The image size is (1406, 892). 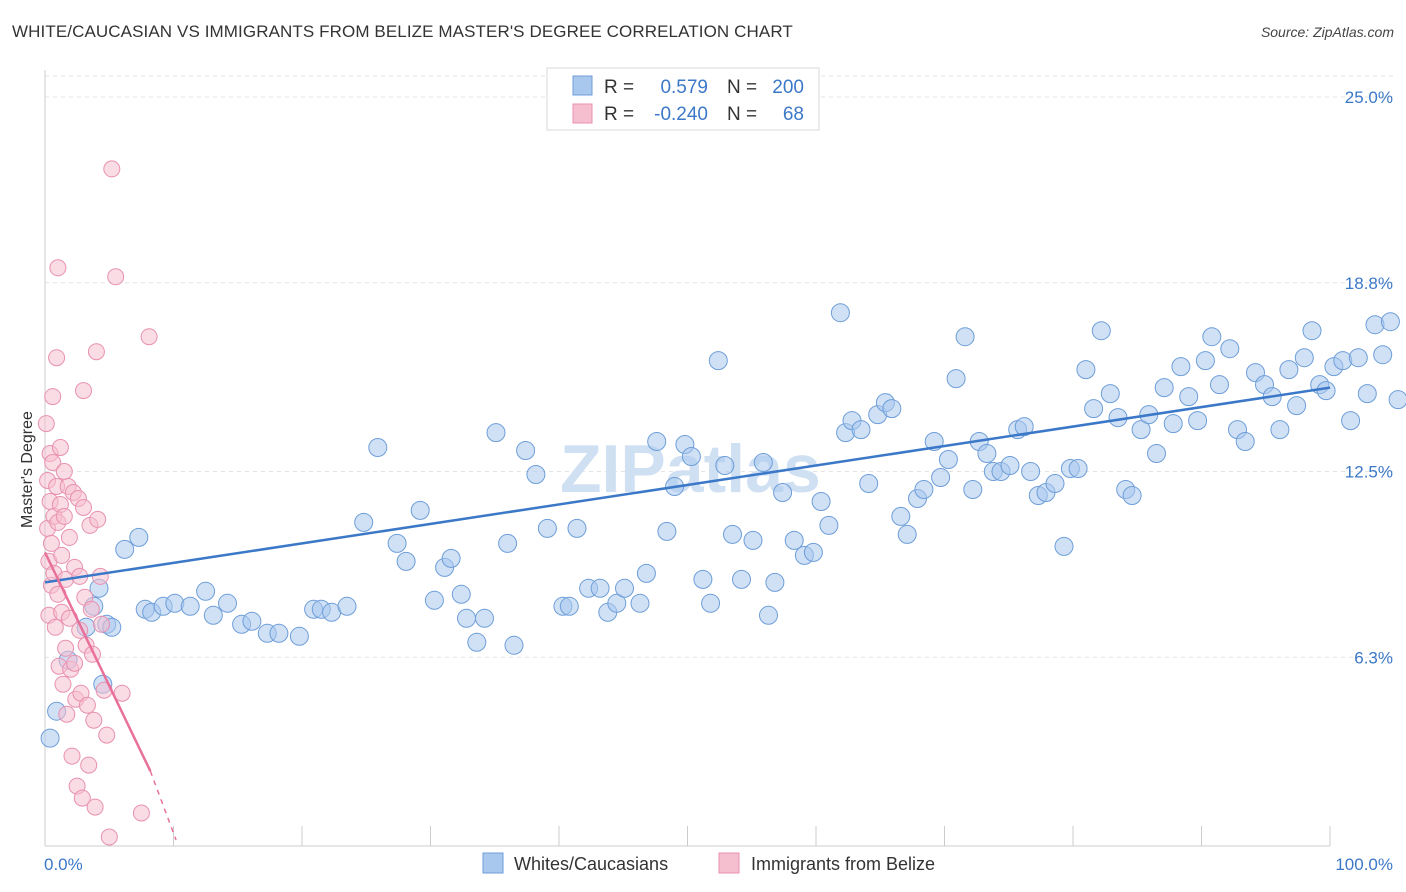 I want to click on stats-swatch-pink, so click(x=582, y=113).